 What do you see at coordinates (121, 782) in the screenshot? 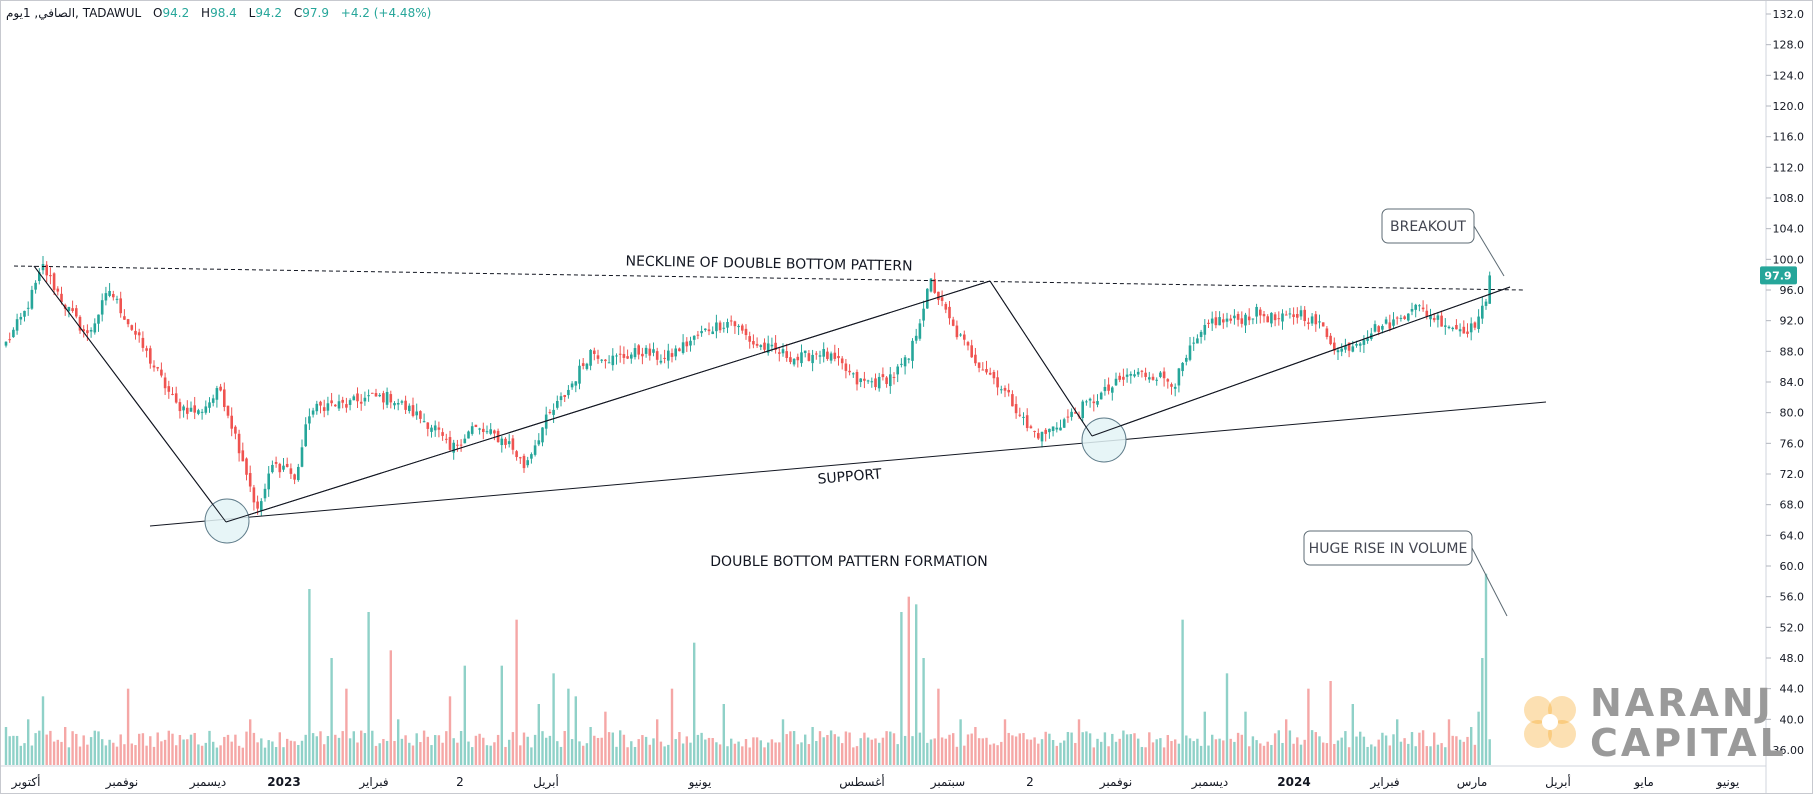
I see `time-tick-label: نوفمبر` at bounding box center [121, 782].